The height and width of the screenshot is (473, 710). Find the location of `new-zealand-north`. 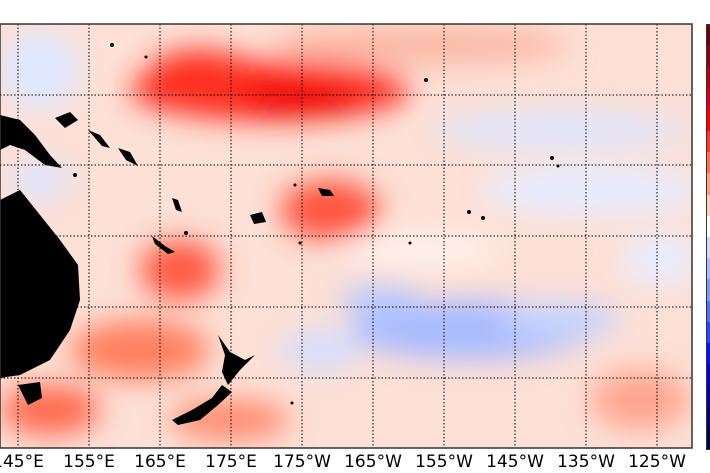

new-zealand-north is located at coordinates (236, 360).